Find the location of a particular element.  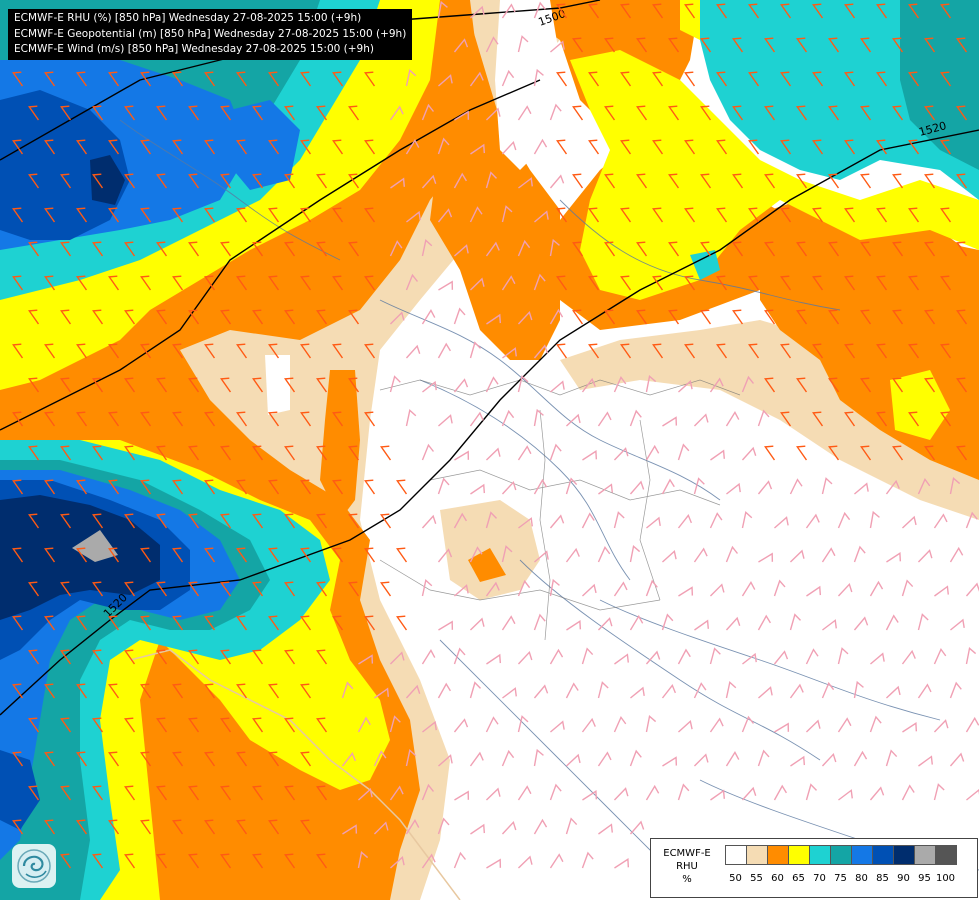

legend-tick-60: 60 is located at coordinates (777, 878).